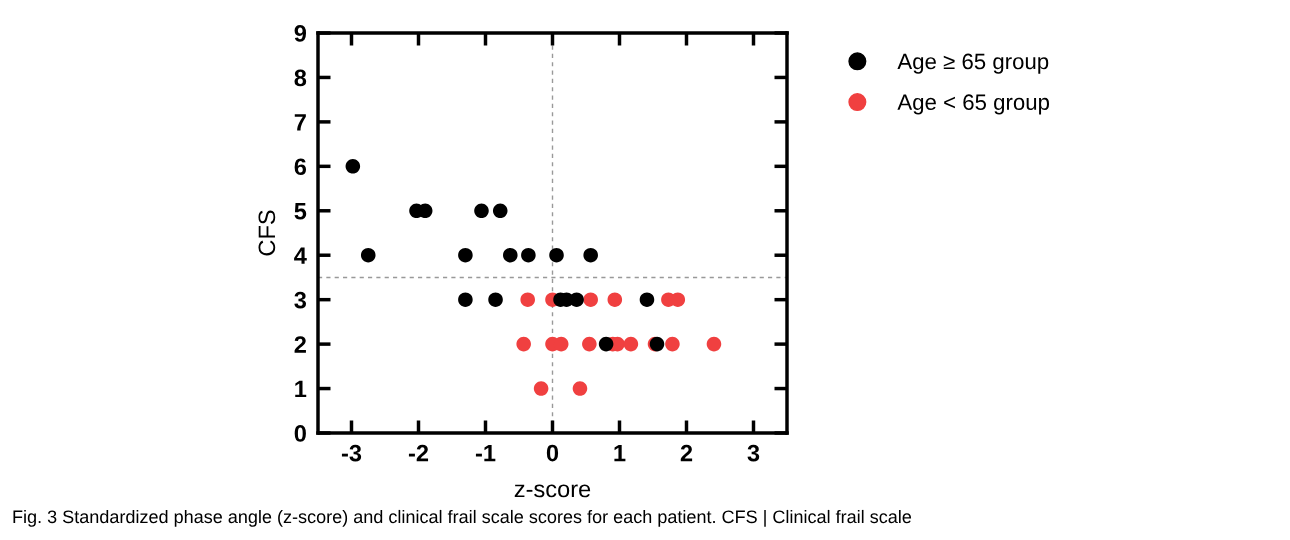  What do you see at coordinates (300, 211) in the screenshot?
I see `y-tick-label: 5` at bounding box center [300, 211].